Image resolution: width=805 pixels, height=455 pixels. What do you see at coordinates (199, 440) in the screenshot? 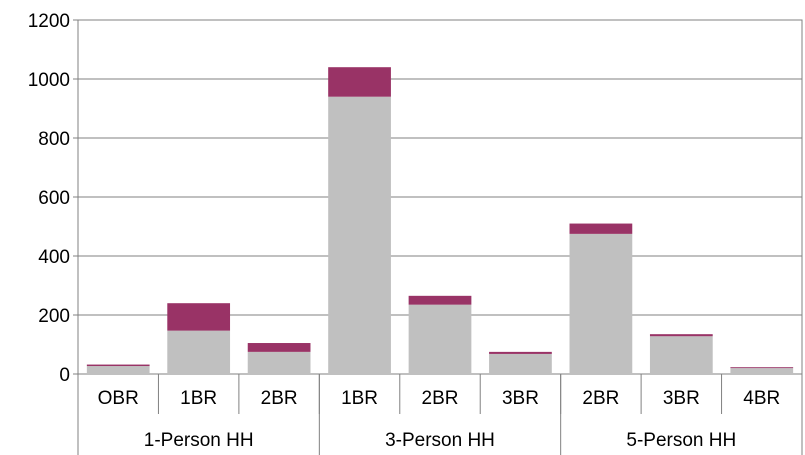
I see `x-group-label: 1-Person HH` at bounding box center [199, 440].